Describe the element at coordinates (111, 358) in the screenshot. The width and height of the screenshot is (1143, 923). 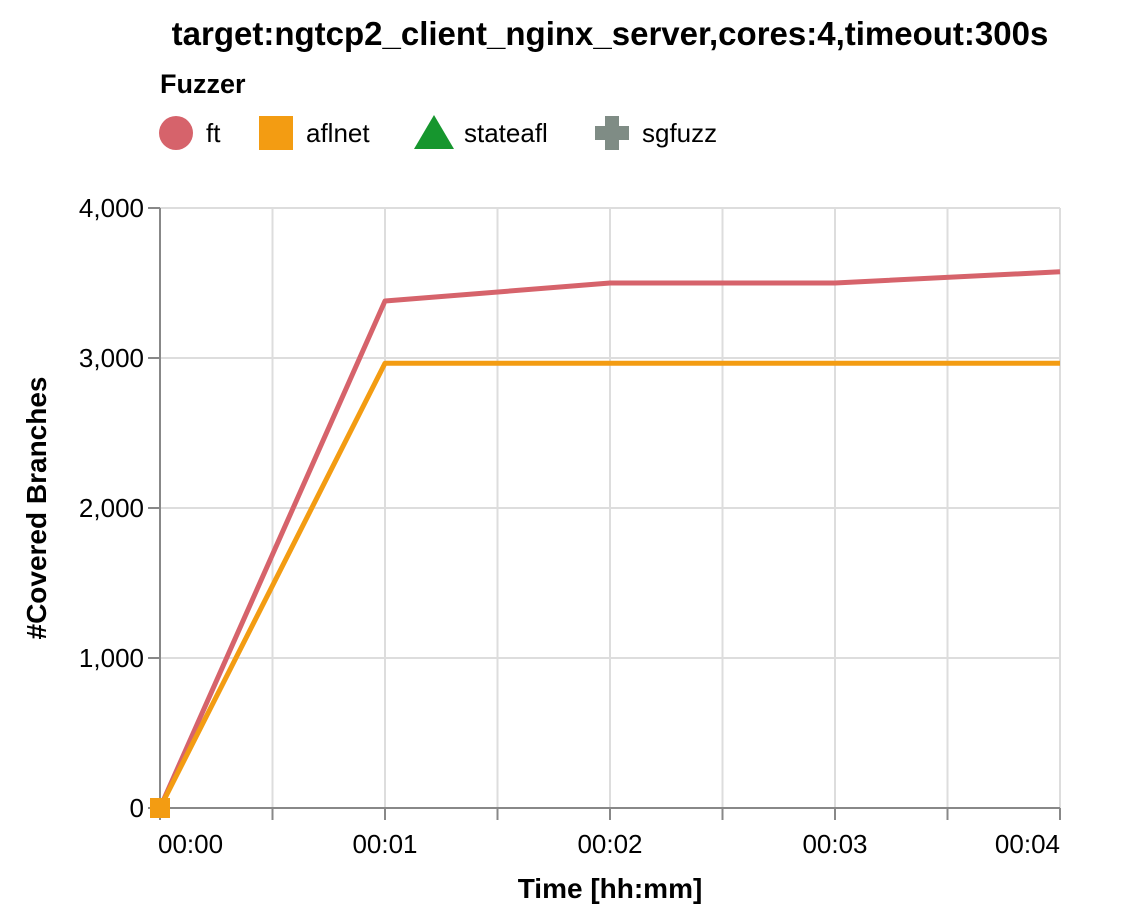
I see `y-tick-label: 3,000` at that location.